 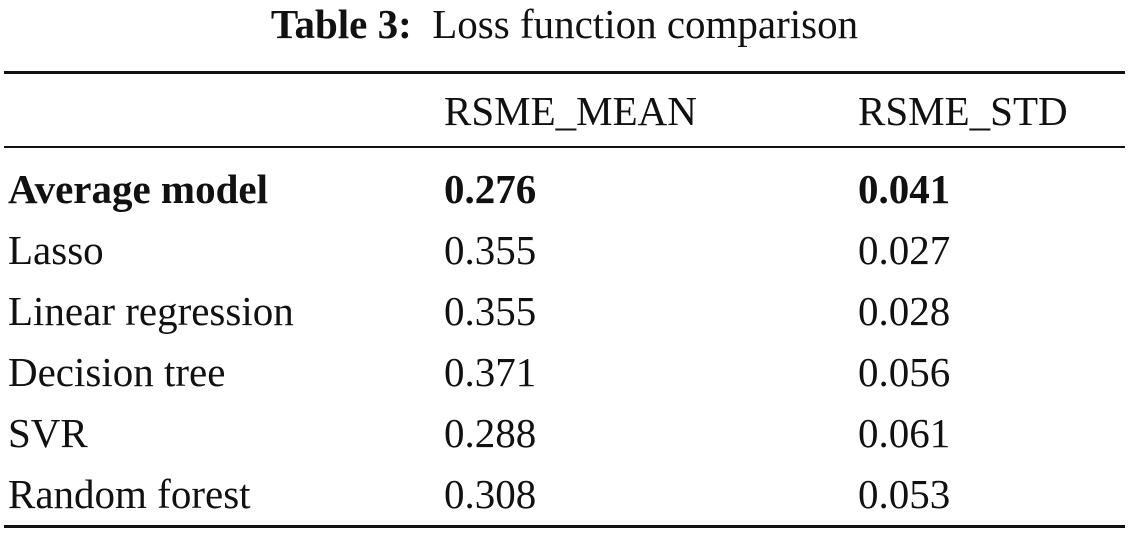 What do you see at coordinates (904, 372) in the screenshot?
I see `row-rsme-std: 0.056` at bounding box center [904, 372].